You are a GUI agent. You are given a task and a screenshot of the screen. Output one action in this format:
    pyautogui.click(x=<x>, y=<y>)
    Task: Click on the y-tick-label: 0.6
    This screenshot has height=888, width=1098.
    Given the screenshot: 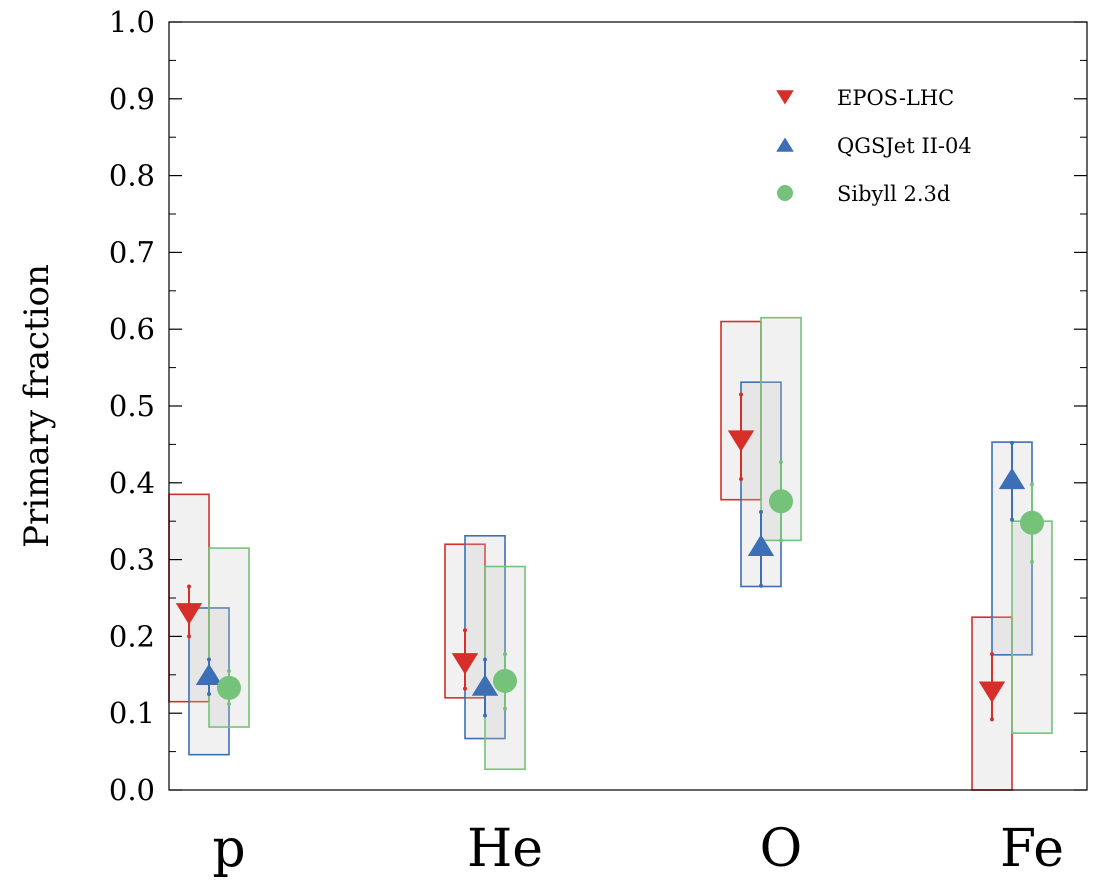 What is the action you would take?
    pyautogui.click(x=132, y=329)
    